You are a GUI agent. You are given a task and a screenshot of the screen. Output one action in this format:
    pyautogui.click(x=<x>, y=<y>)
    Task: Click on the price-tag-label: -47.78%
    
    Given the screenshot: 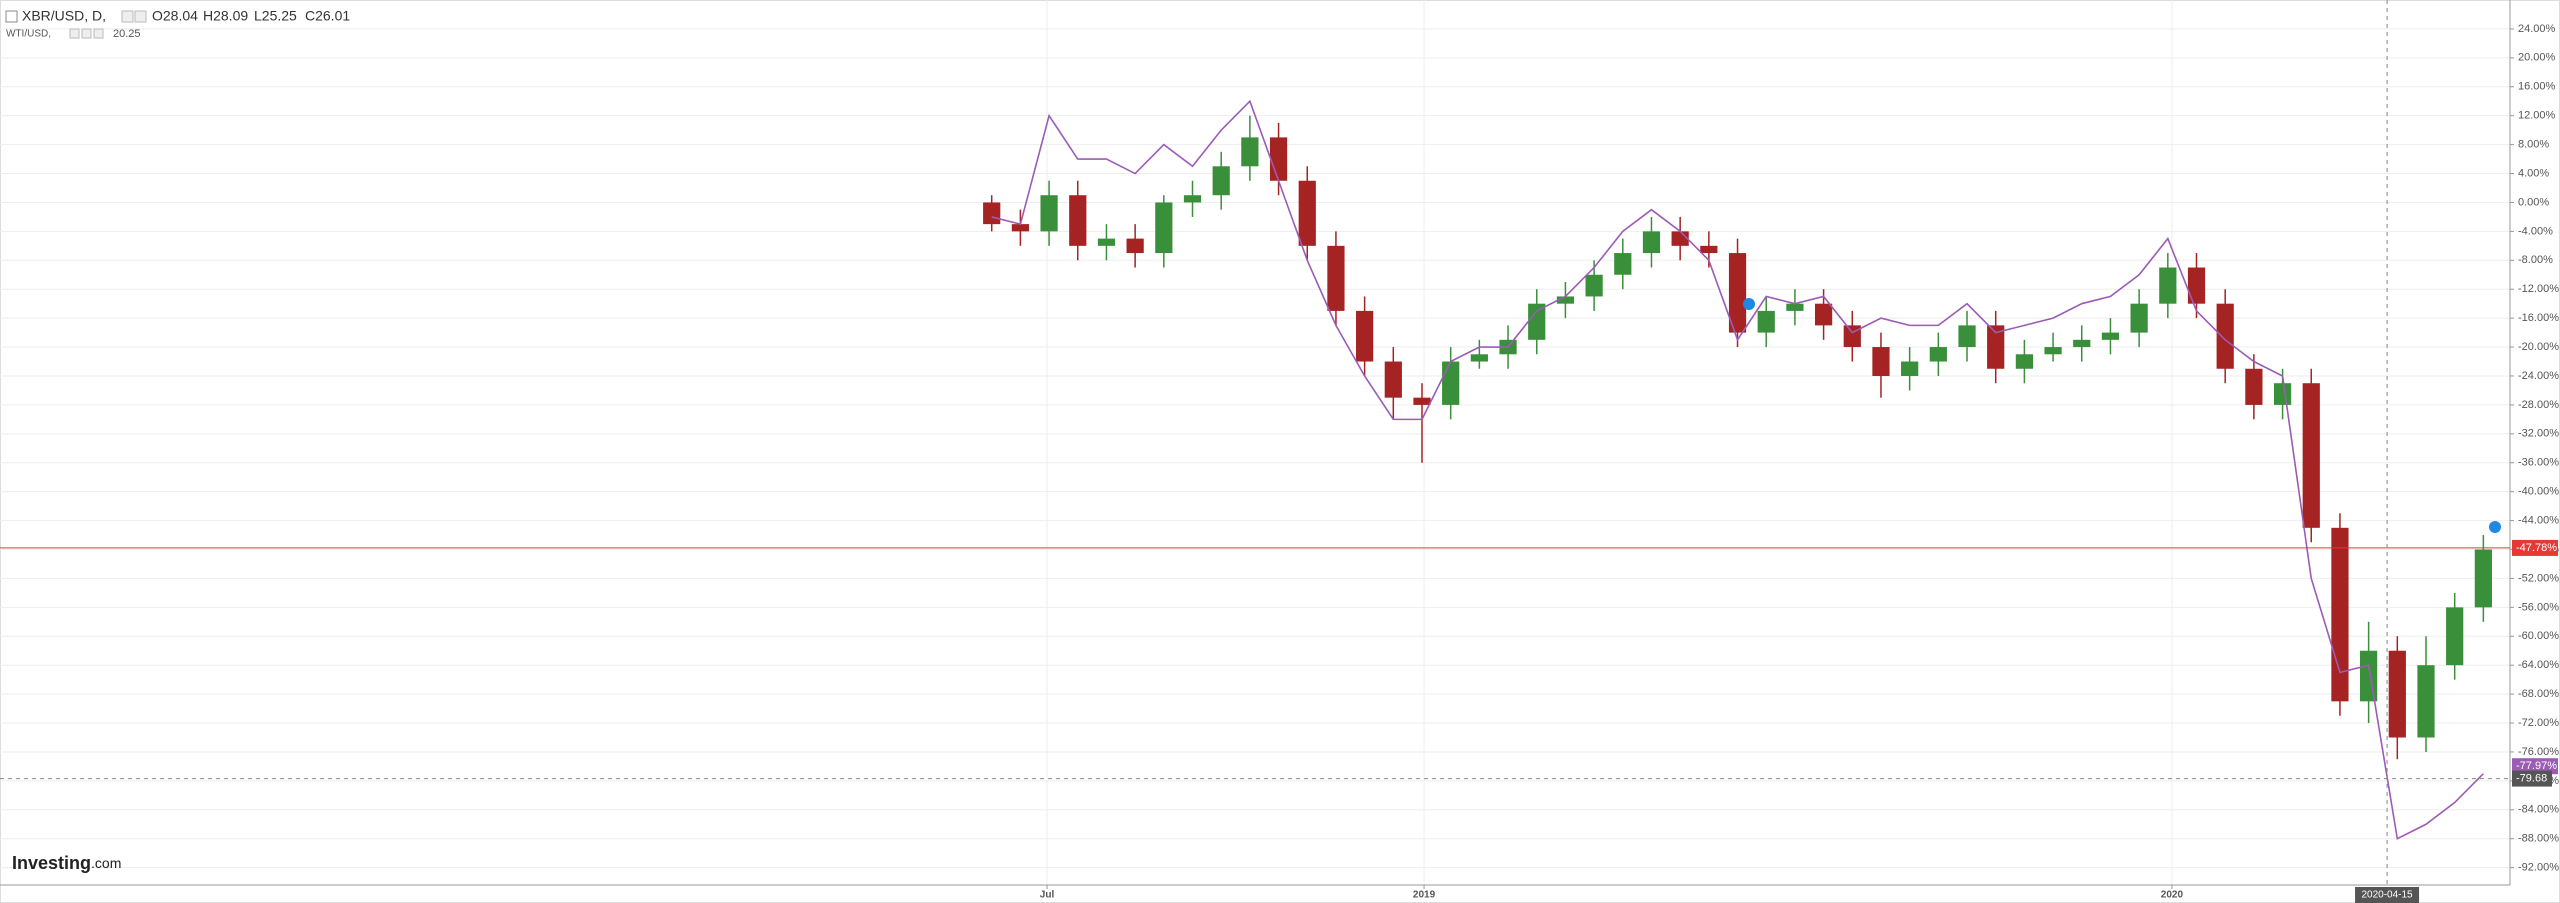 What is the action you would take?
    pyautogui.click(x=2536, y=548)
    